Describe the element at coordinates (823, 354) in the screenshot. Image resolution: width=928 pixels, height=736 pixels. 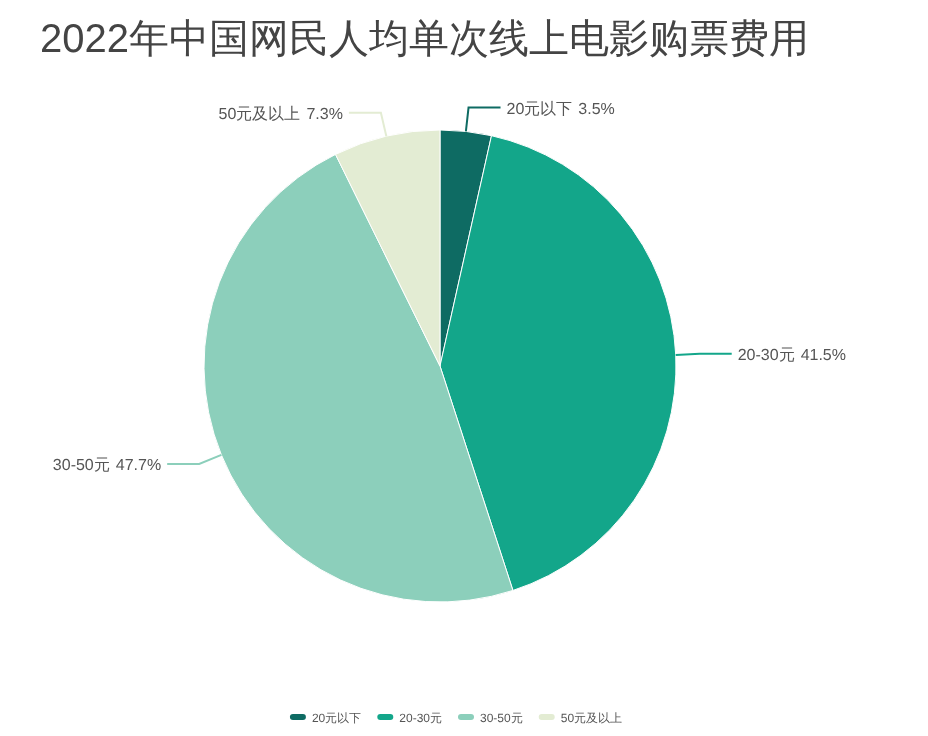
I see `data-label: 41.5%` at that location.